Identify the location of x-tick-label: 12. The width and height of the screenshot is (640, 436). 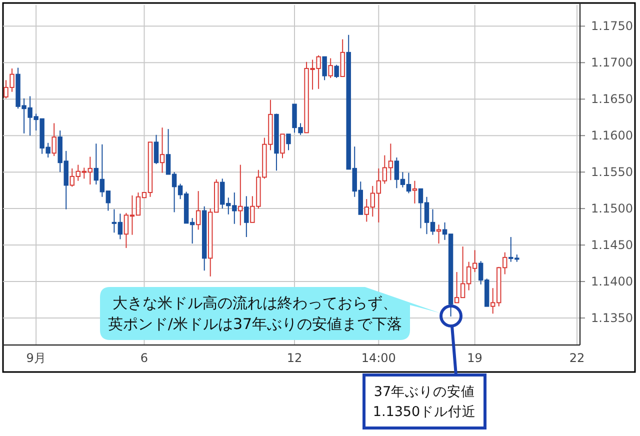
(294, 358).